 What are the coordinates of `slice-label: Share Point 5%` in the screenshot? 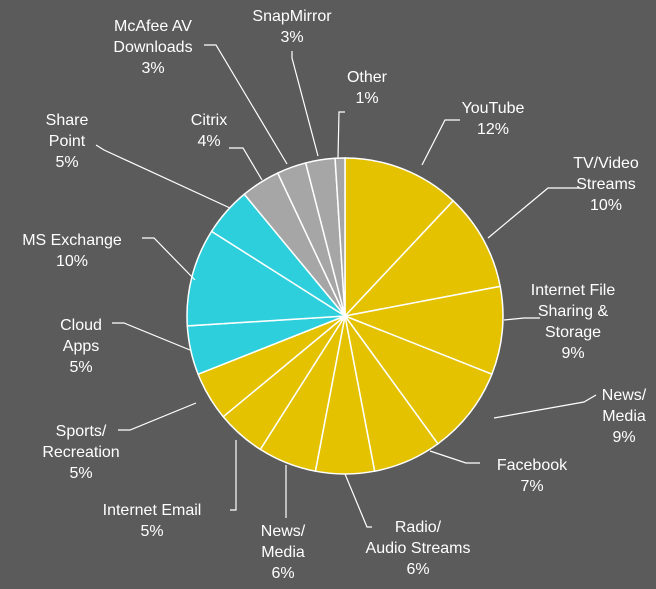 It's located at (67, 141).